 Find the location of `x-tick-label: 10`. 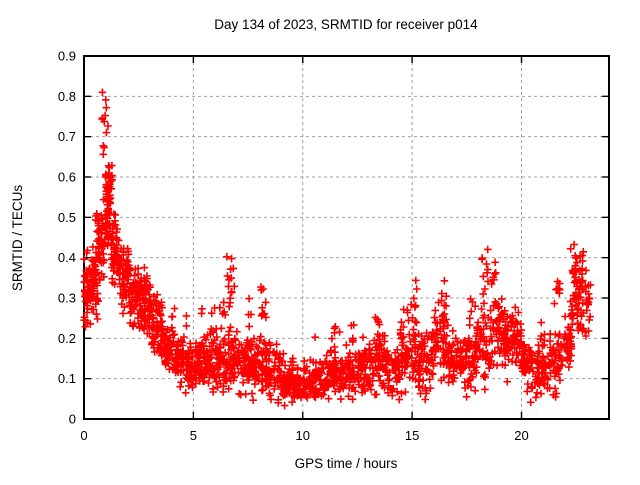

x-tick-label: 10 is located at coordinates (303, 435).